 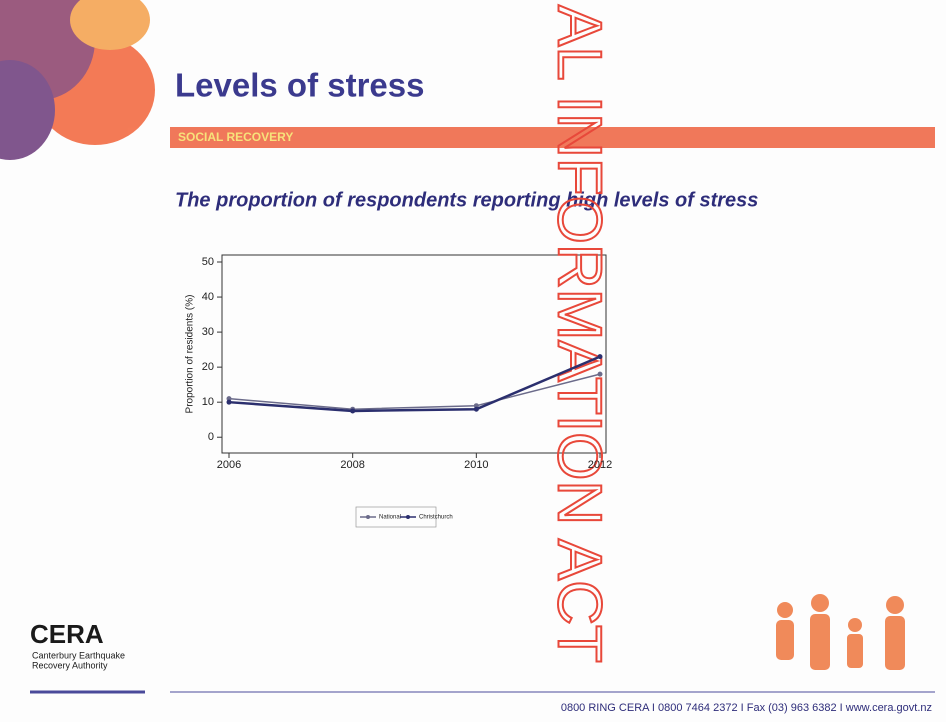 What do you see at coordinates (70, 665) in the screenshot?
I see `logo-line: Recovery Authority` at bounding box center [70, 665].